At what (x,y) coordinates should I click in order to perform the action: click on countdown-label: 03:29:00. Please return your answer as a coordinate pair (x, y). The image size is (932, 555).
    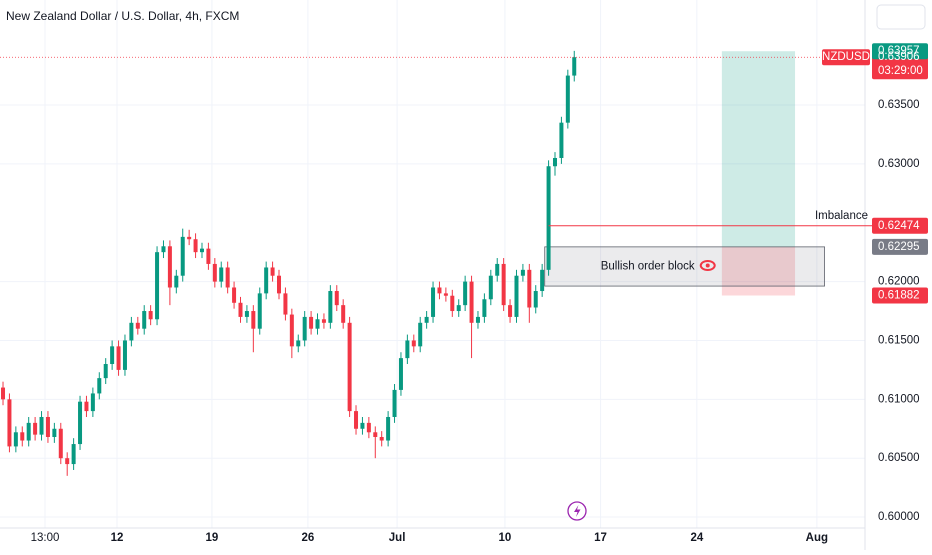
    Looking at the image, I should click on (900, 71).